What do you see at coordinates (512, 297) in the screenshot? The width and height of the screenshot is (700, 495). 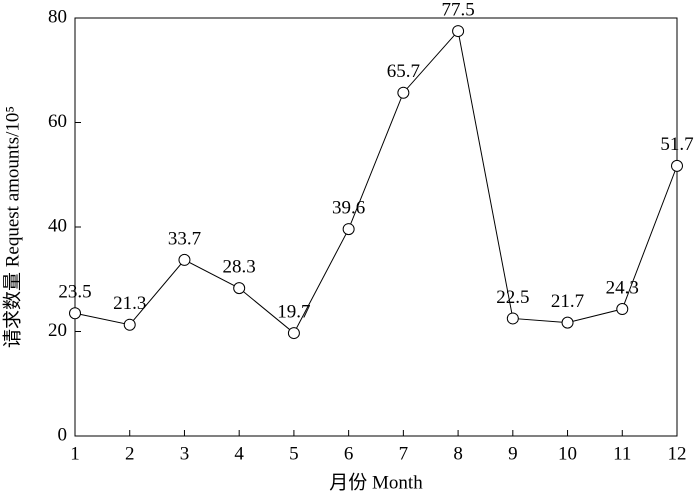 I see `data-label: 22.5` at bounding box center [512, 297].